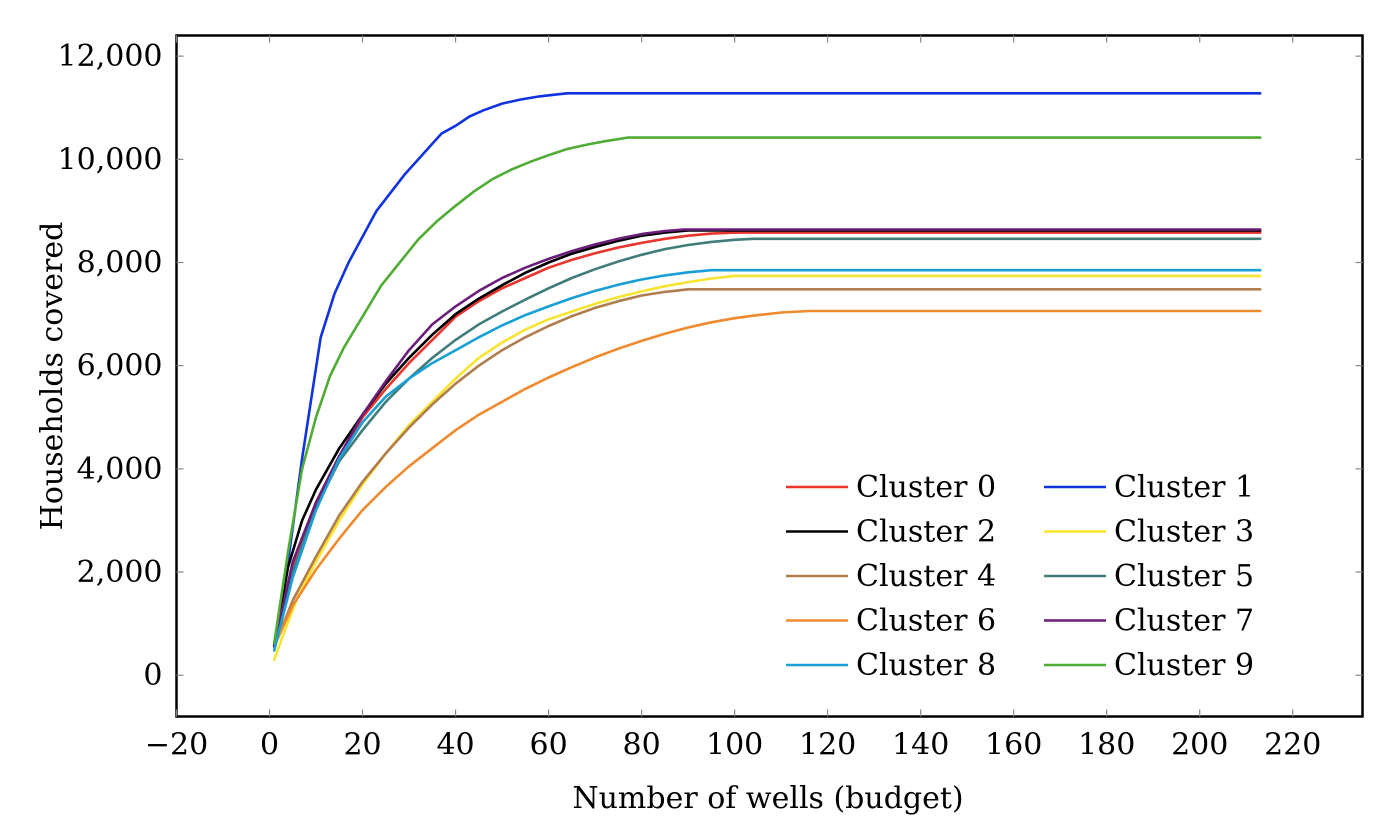 This screenshot has height=834, width=1392. What do you see at coordinates (926, 576) in the screenshot?
I see `legend-label-4: Cluster 4` at bounding box center [926, 576].